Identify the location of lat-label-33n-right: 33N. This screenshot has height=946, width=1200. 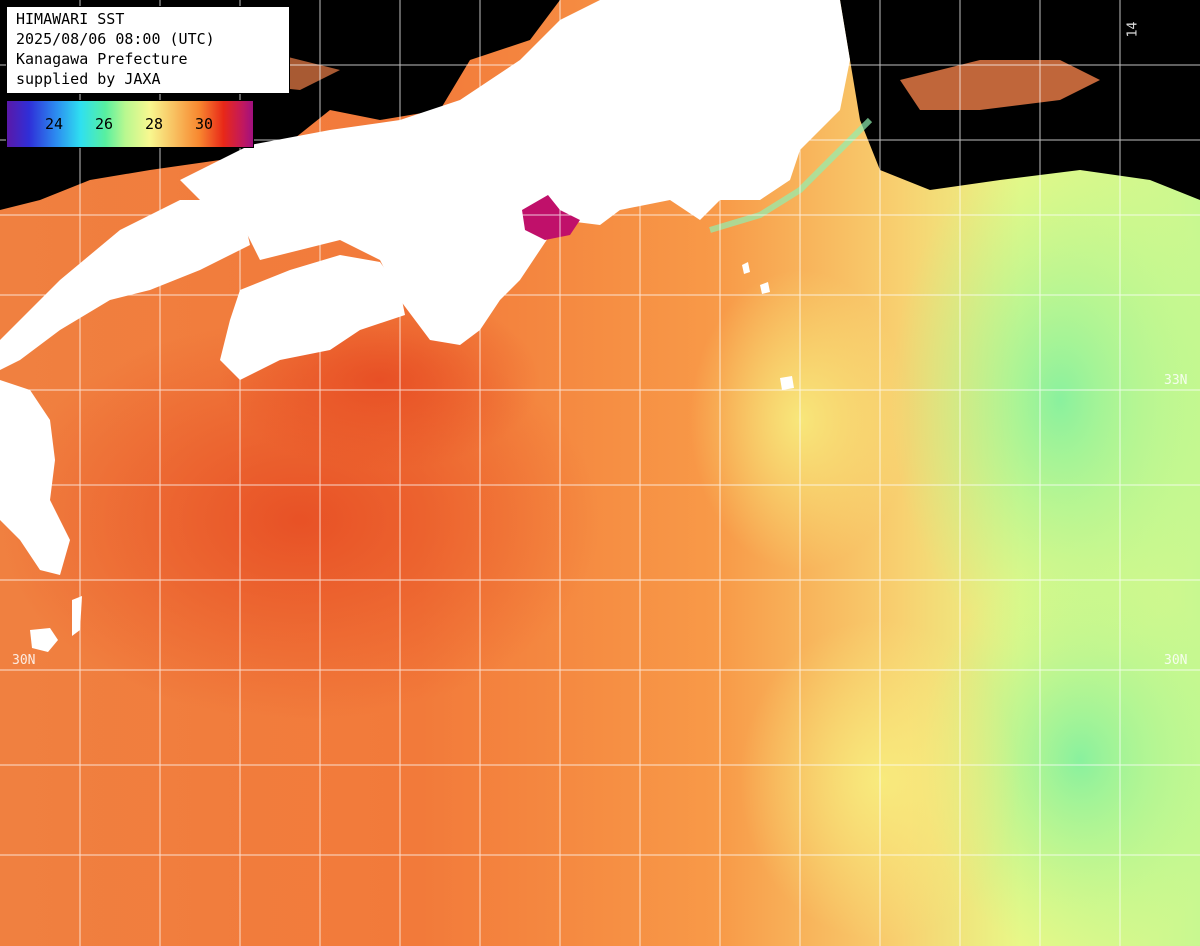
(1176, 380).